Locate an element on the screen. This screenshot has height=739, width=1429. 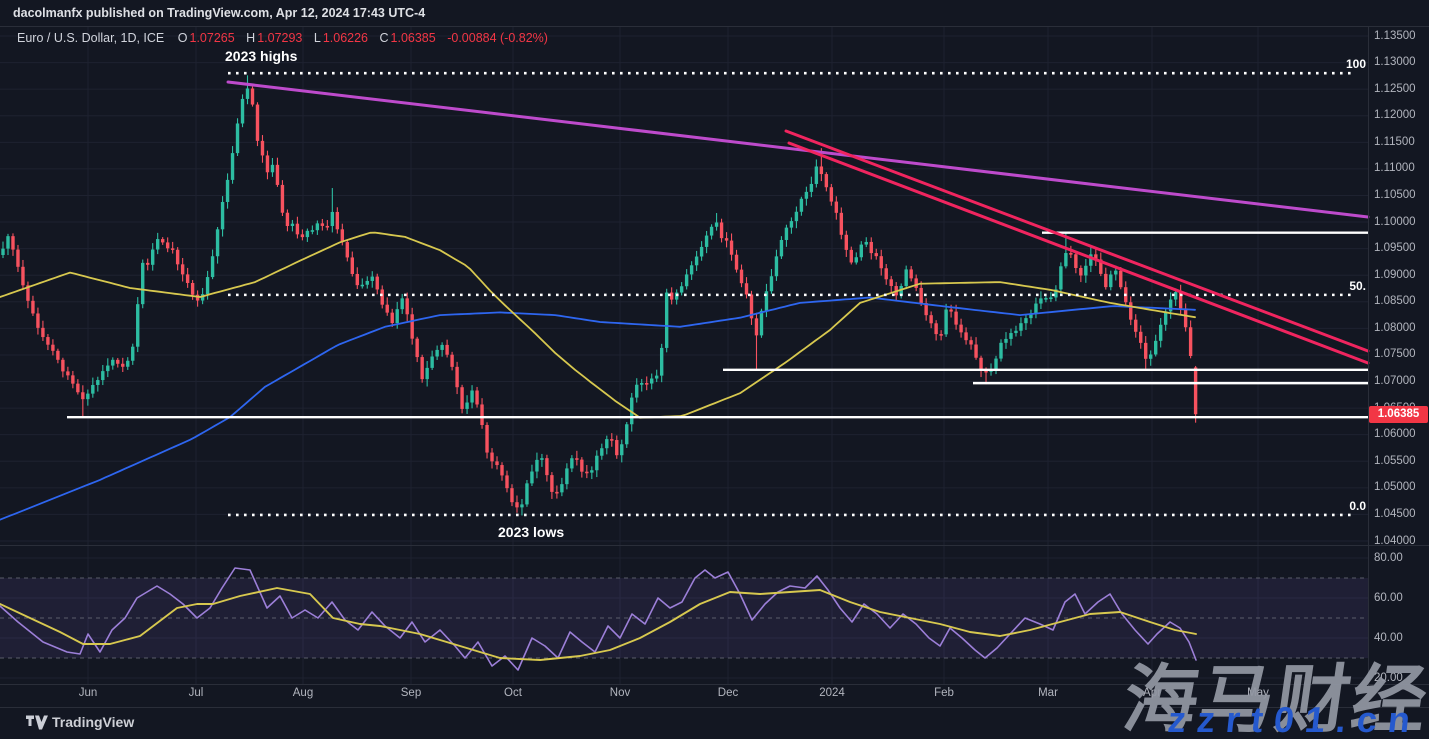
annotation-2023-highs: 2023 highs is located at coordinates (261, 56).